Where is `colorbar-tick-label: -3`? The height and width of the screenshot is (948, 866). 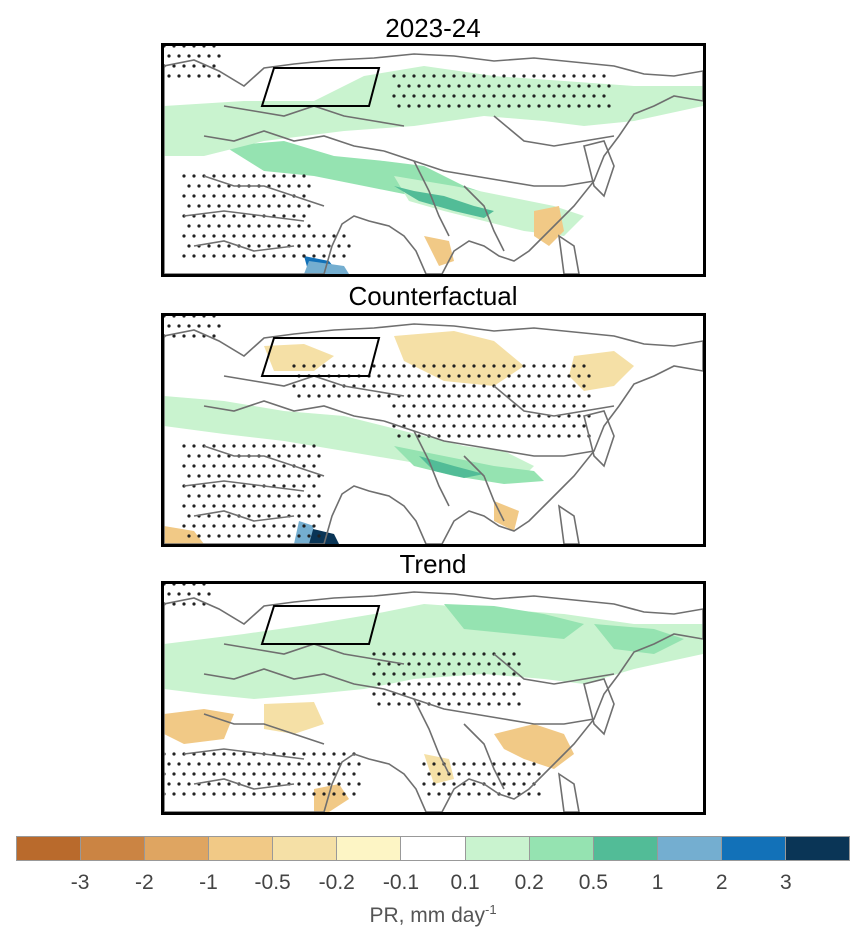 colorbar-tick-label: -3 is located at coordinates (80, 882).